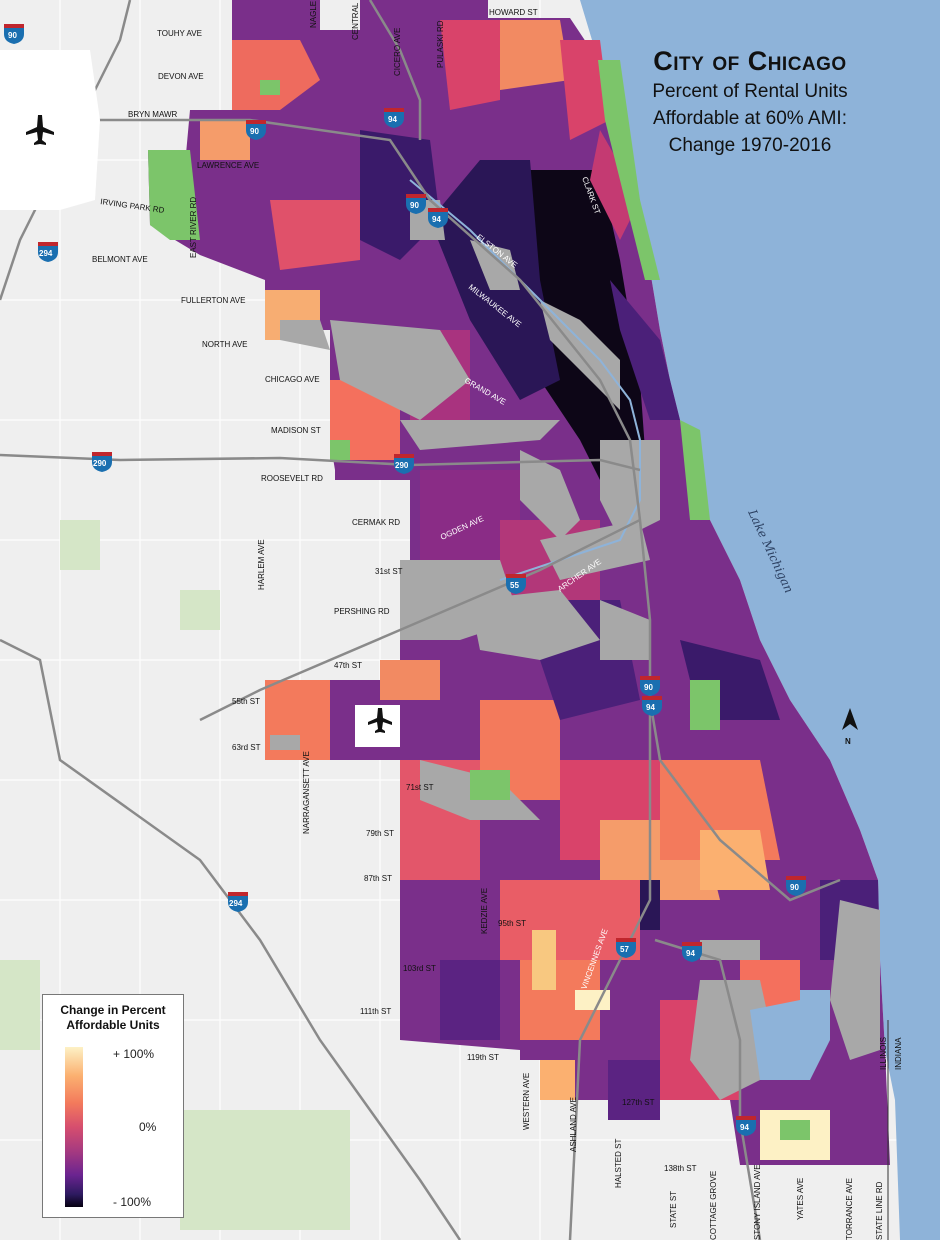 This screenshot has height=1240, width=940. I want to click on shield-290-east: 290, so click(404, 464).